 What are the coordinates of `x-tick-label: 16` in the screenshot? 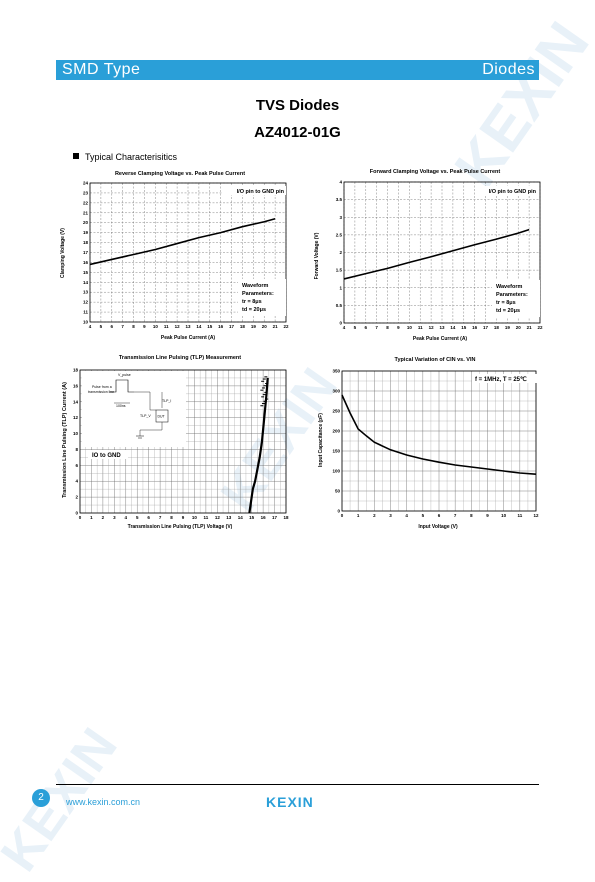 It's located at (221, 326).